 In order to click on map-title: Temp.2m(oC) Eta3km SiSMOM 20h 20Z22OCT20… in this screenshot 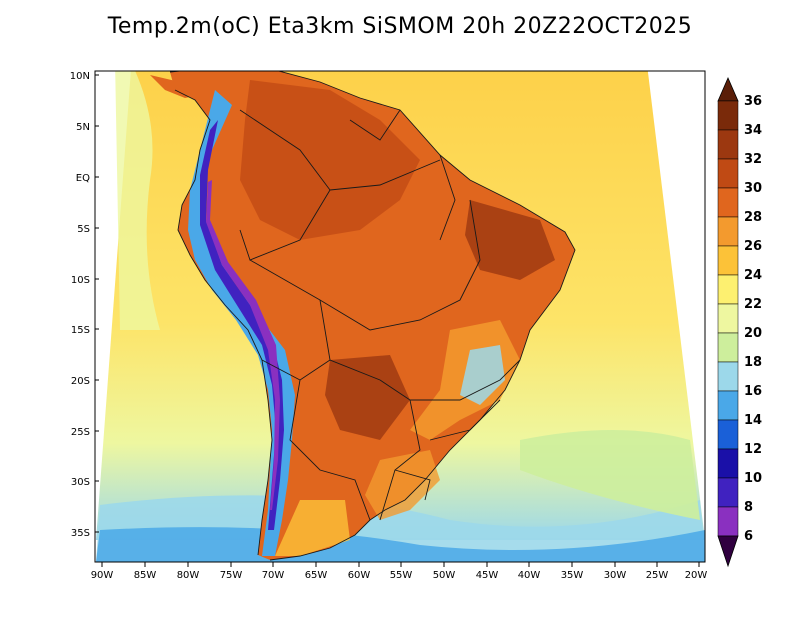, I will do `click(400, 26)`.